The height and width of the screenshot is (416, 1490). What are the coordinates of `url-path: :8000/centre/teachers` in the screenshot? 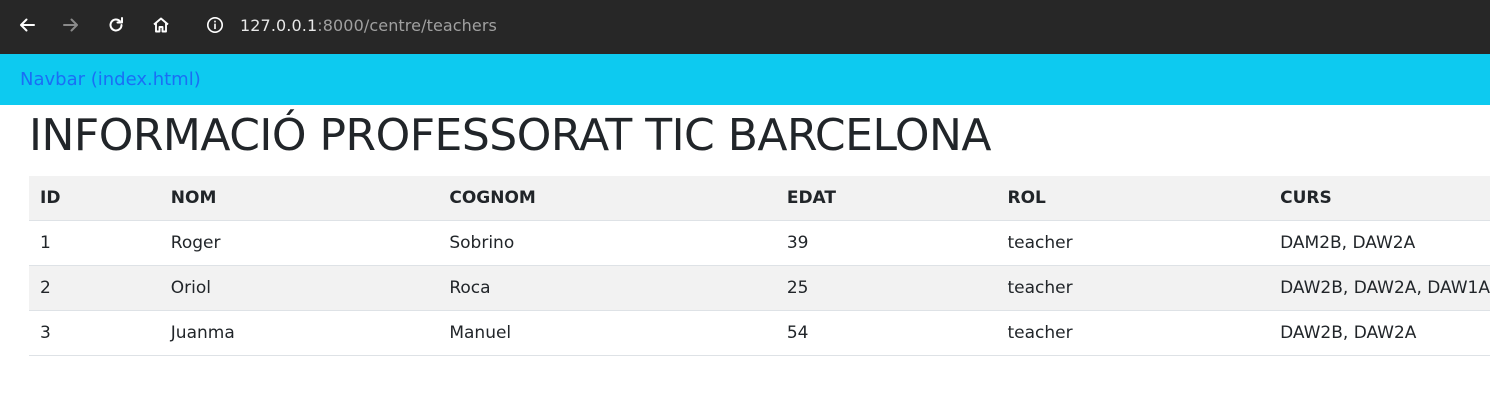 It's located at (407, 25).